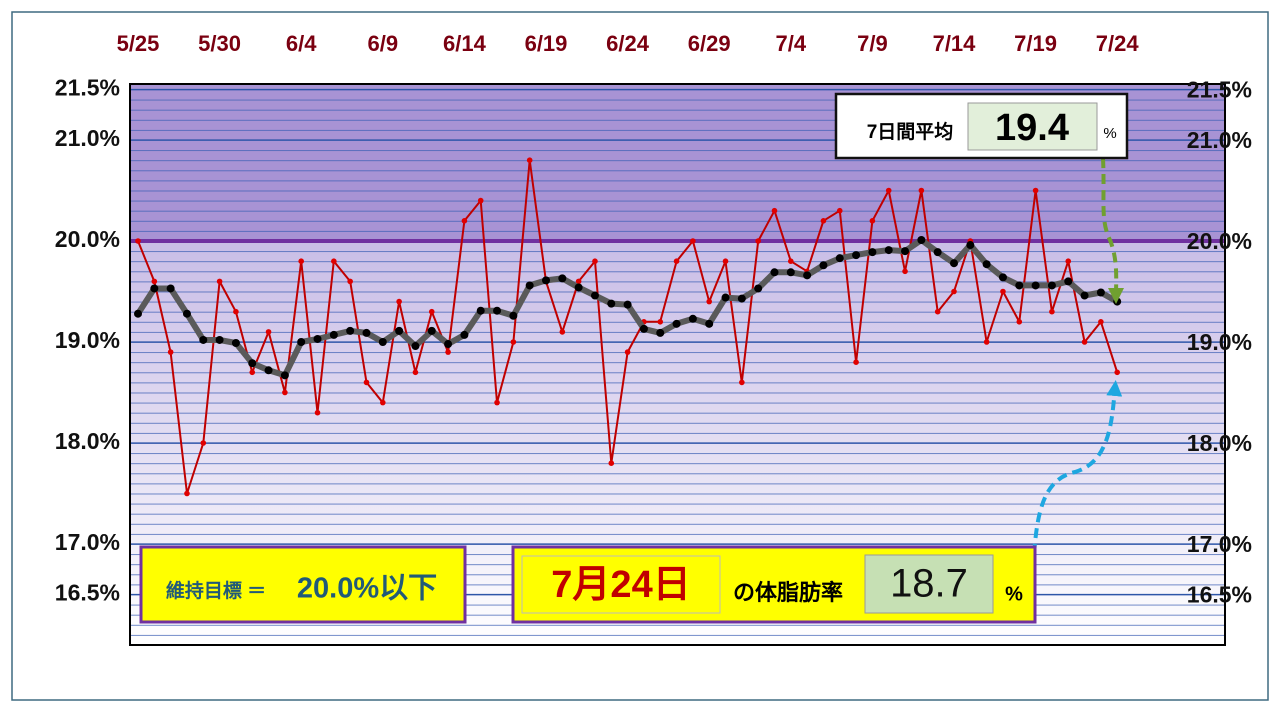 Image resolution: width=1280 pixels, height=721 pixels. What do you see at coordinates (910, 131) in the screenshot?
I see `average-label: 7日間平均` at bounding box center [910, 131].